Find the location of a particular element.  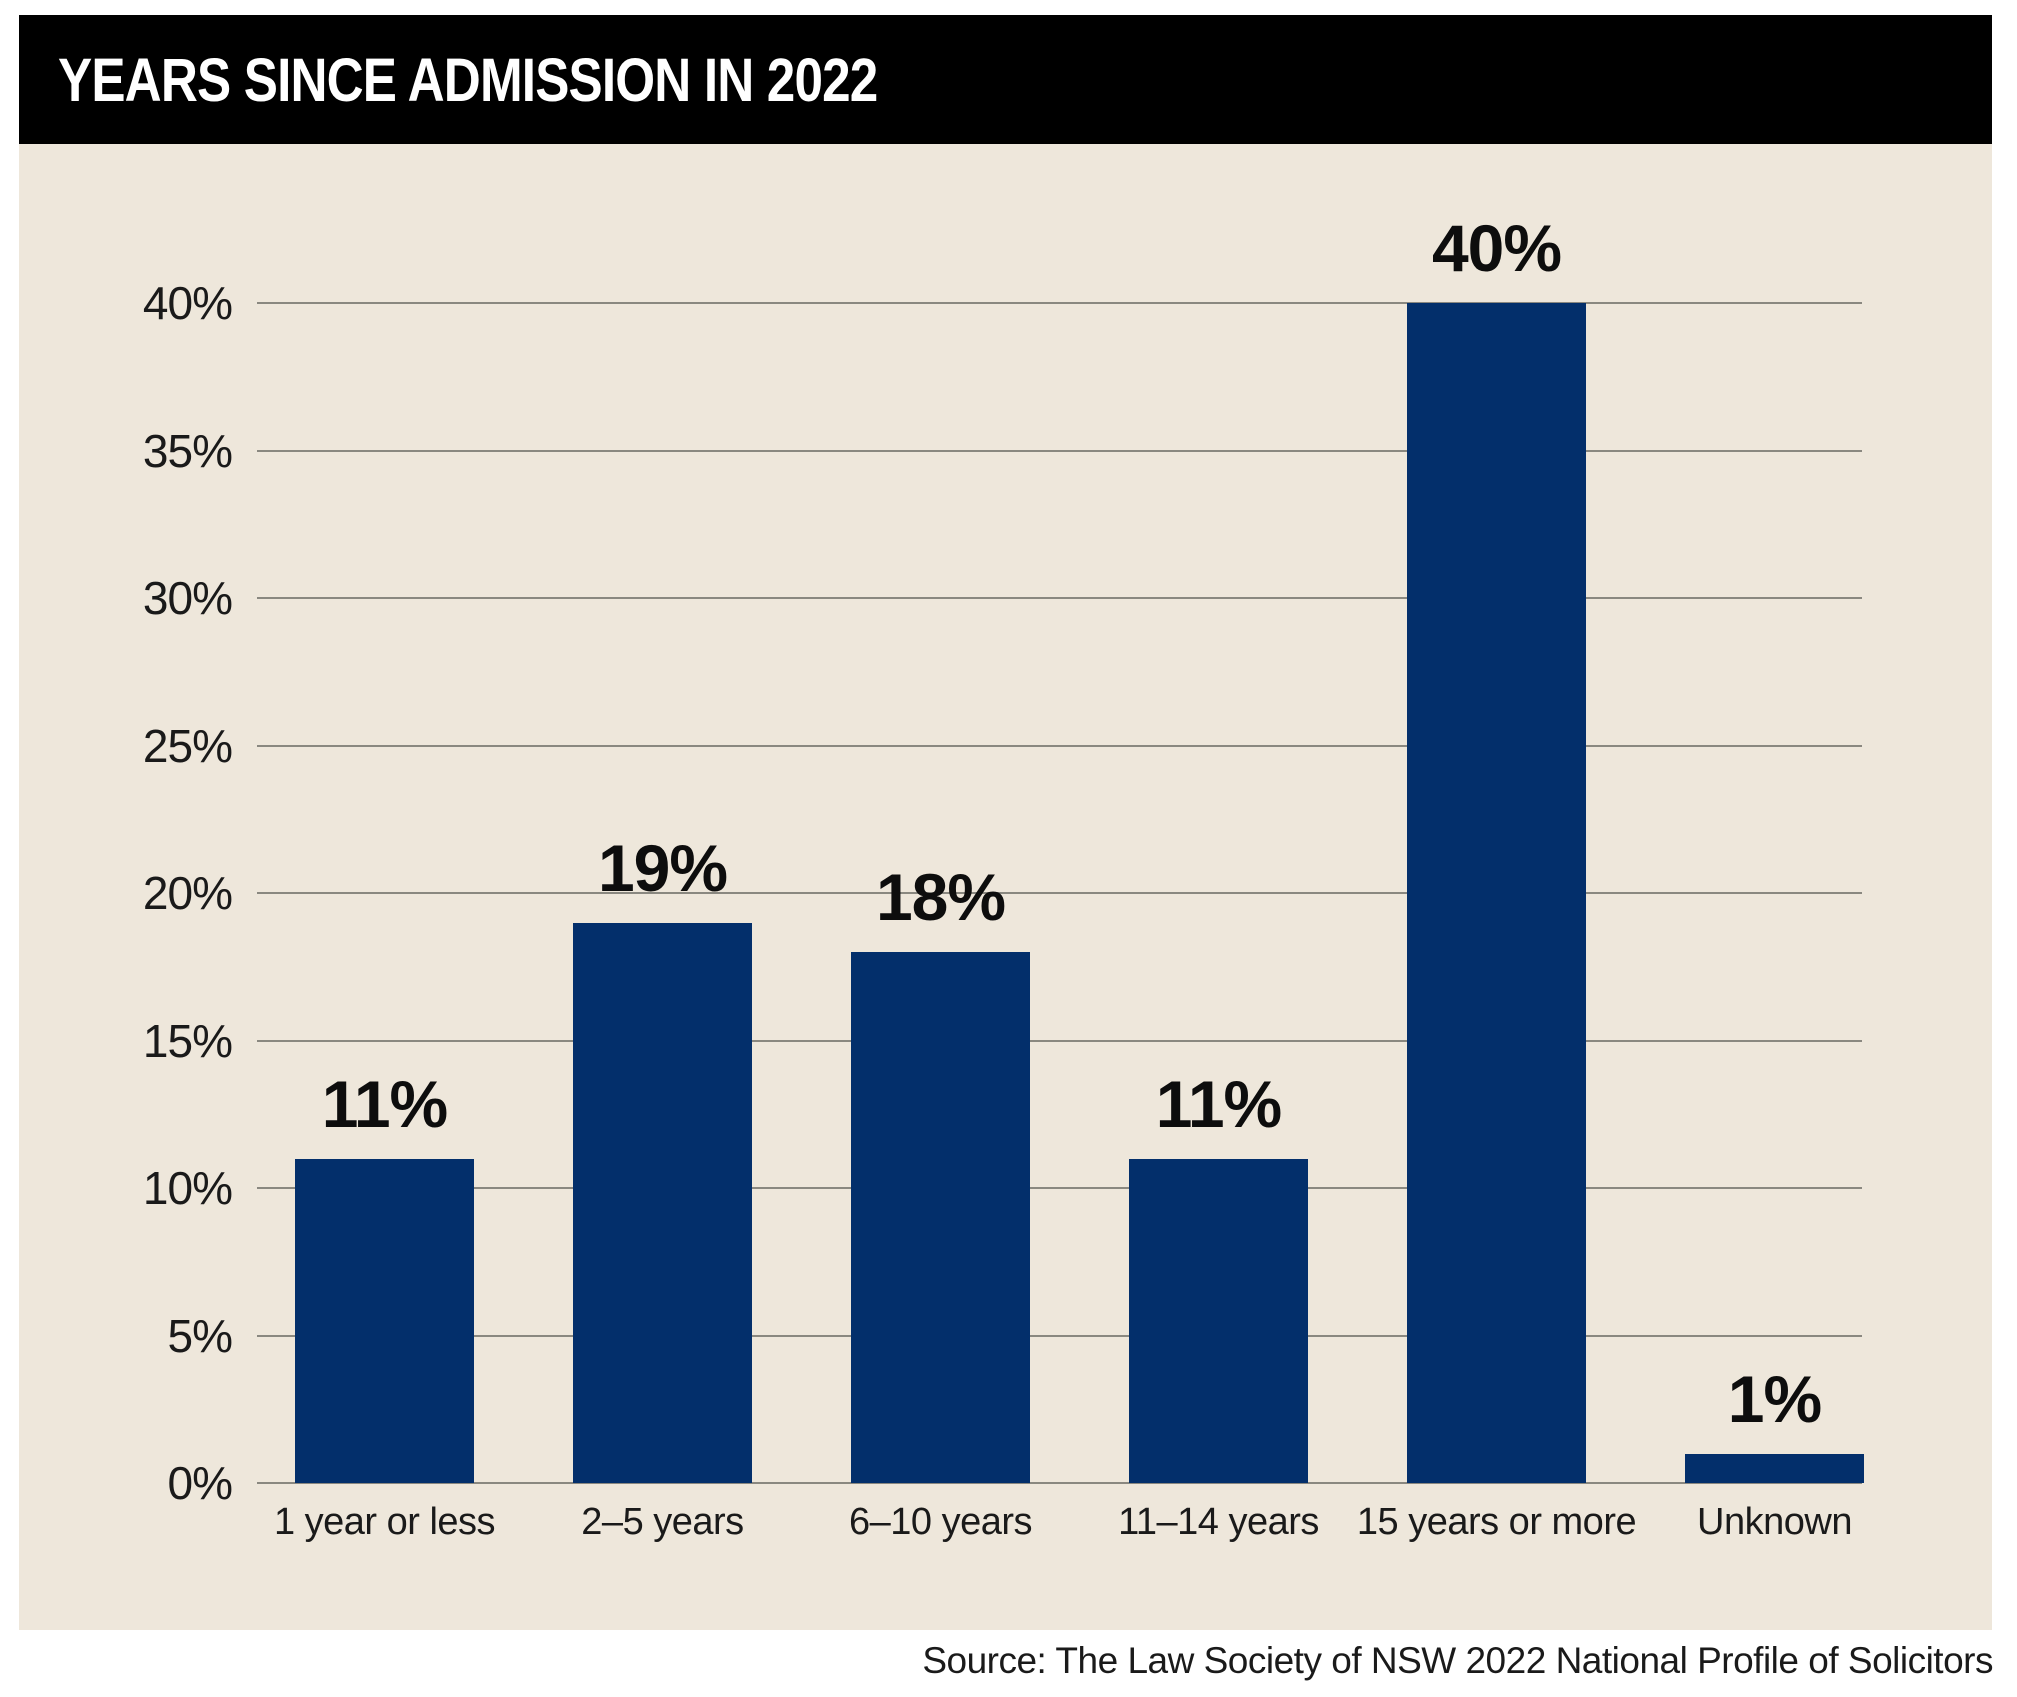

value-label: 1% is located at coordinates (1774, 1398).